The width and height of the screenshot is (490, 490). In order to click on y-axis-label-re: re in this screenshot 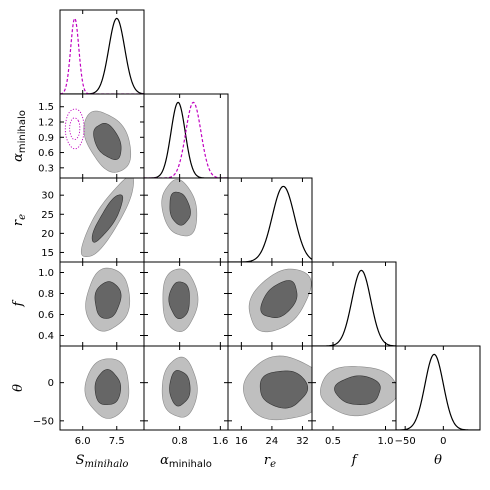, I will do `click(19, 220)`.